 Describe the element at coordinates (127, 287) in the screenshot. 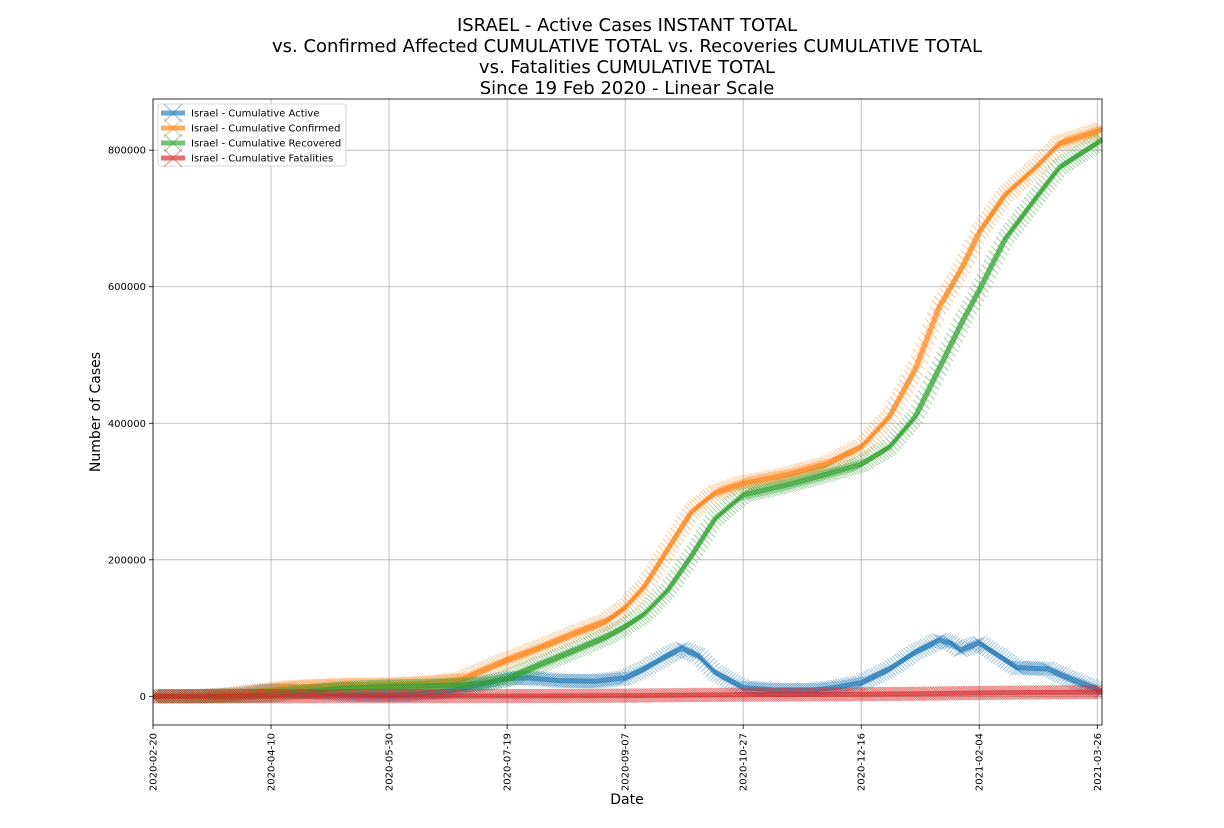

I see `y-tick-label: 600000` at that location.